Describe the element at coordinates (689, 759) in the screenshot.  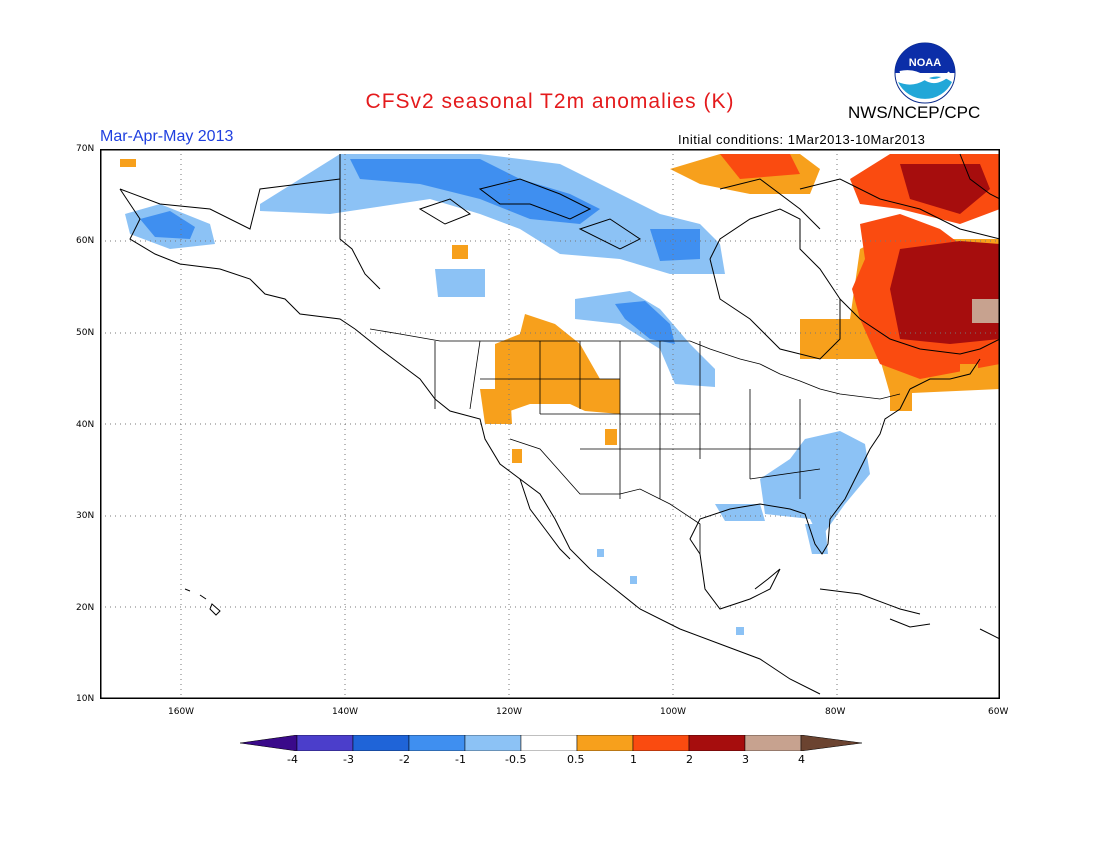
I see `colorbar-label-2: 2` at that location.